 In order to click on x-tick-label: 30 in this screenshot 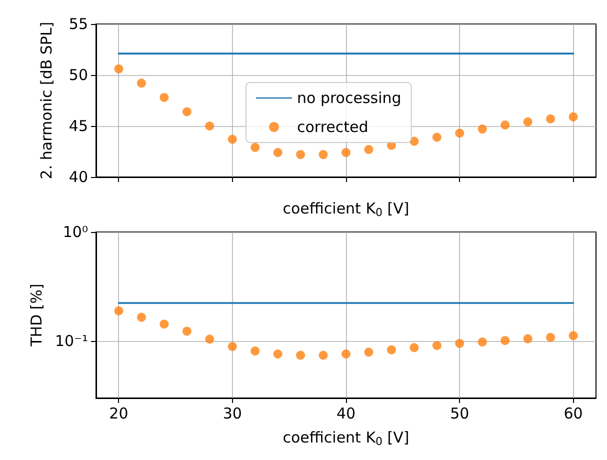, I will do `click(232, 413)`.